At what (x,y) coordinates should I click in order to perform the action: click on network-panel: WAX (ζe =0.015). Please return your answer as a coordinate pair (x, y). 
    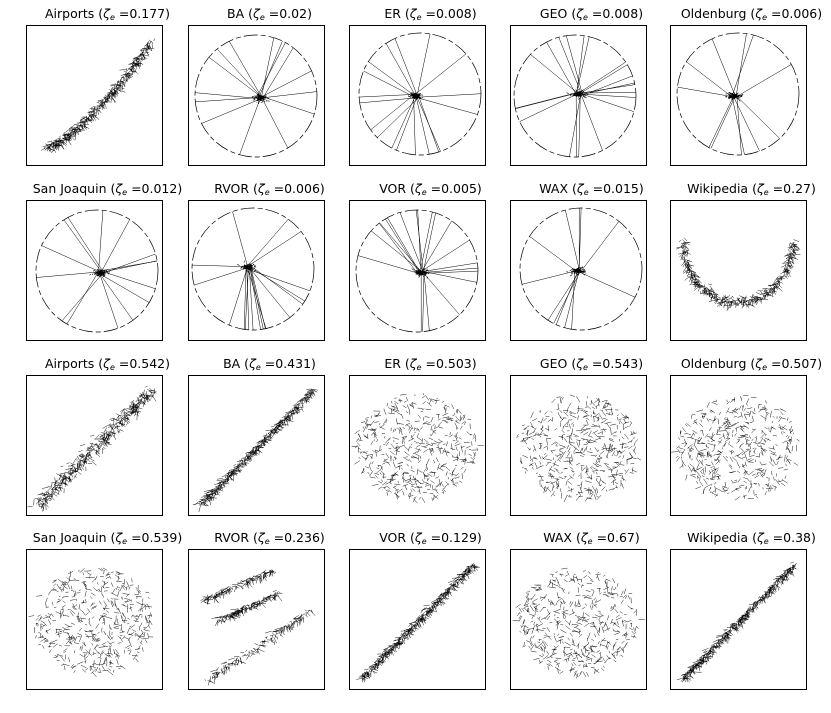
    Looking at the image, I should click on (591, 260).